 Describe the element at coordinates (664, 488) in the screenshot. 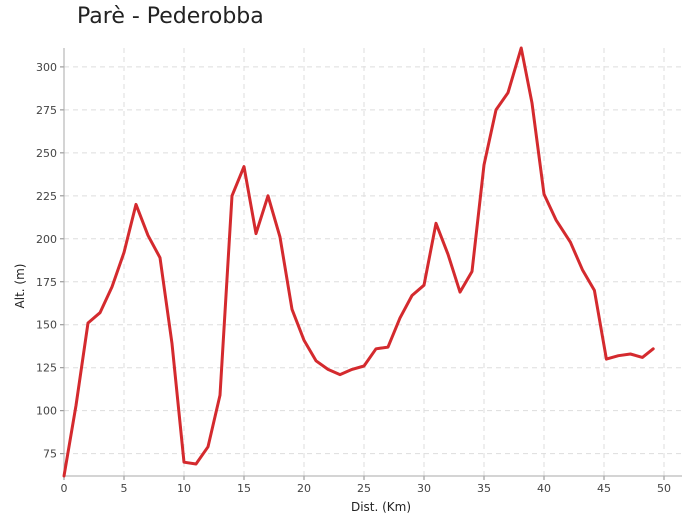

I see `x-tick-label: 50` at that location.